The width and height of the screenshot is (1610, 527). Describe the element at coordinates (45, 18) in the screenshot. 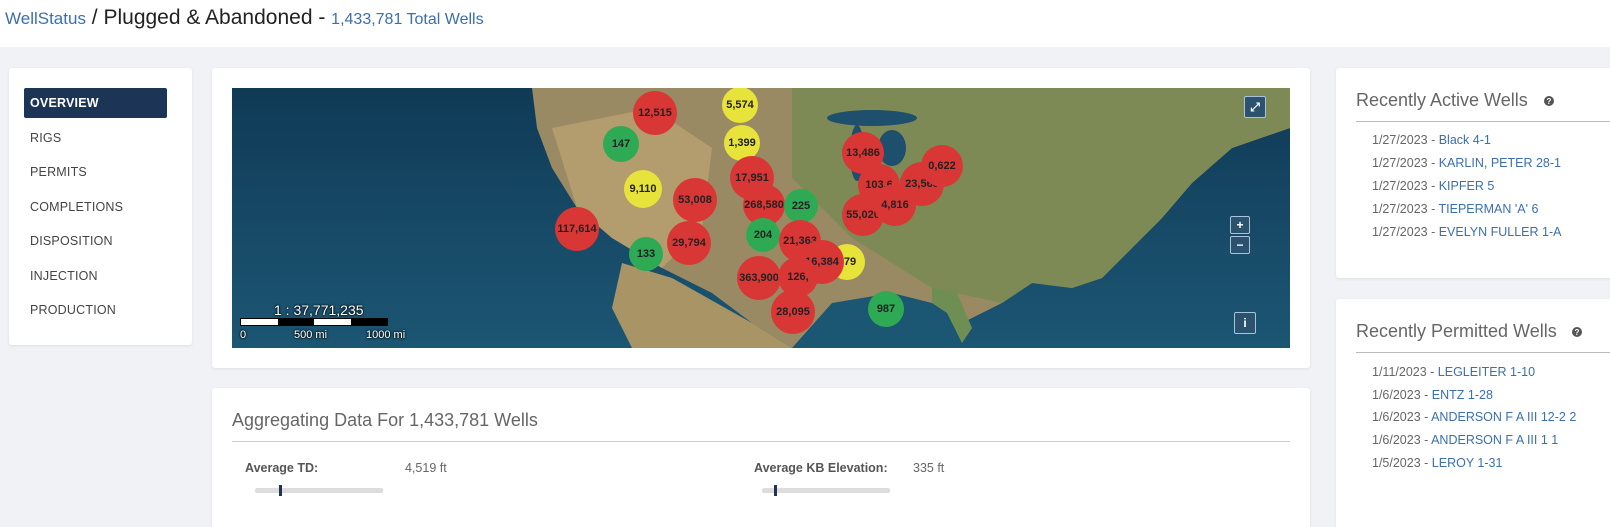

I see `breadcrumb-wellstatus-link: WellStatus` at that location.